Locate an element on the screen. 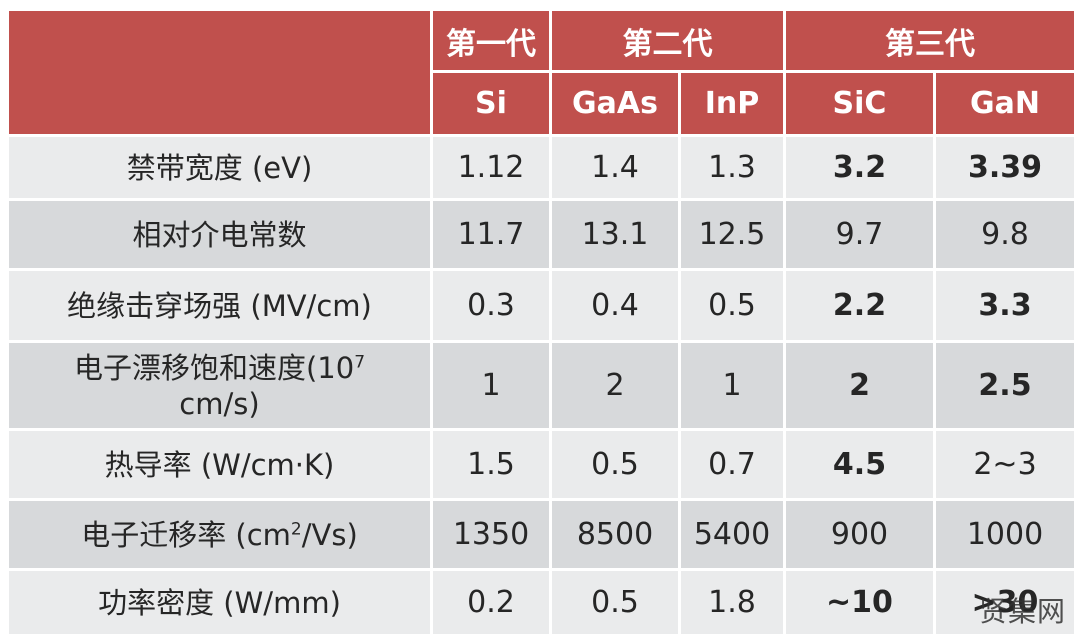 The image size is (1080, 638). header-material-gan: GaN is located at coordinates (1005, 103).